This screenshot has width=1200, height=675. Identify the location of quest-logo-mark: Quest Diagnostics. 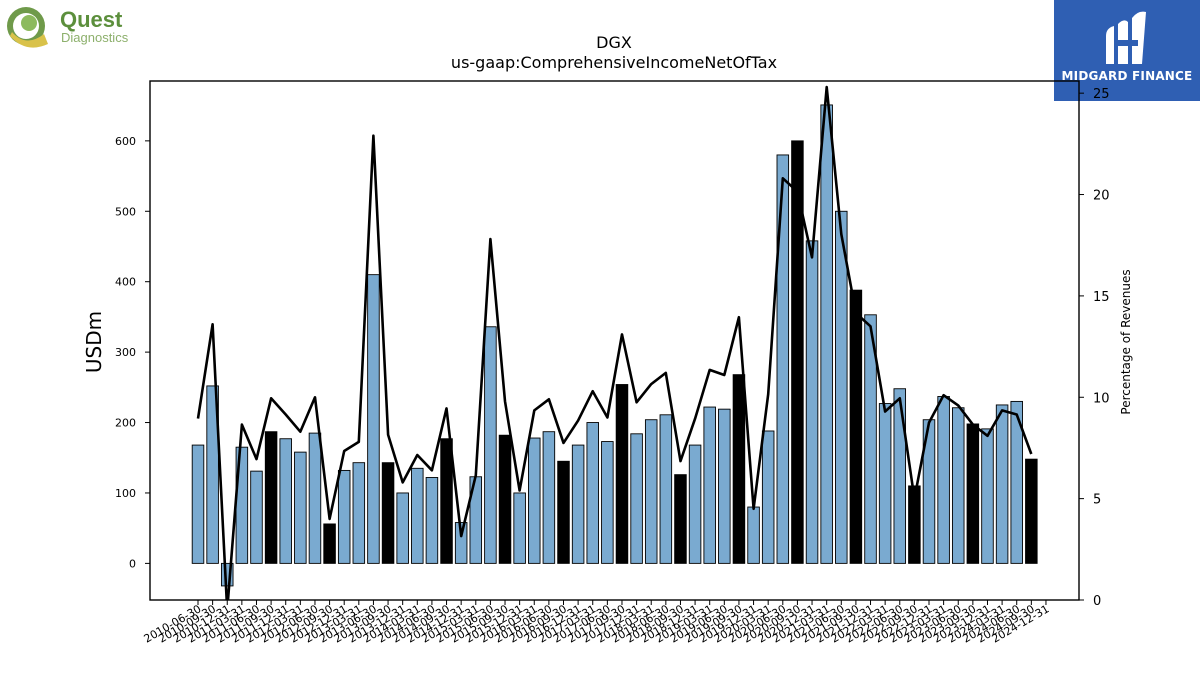
(68, 27).